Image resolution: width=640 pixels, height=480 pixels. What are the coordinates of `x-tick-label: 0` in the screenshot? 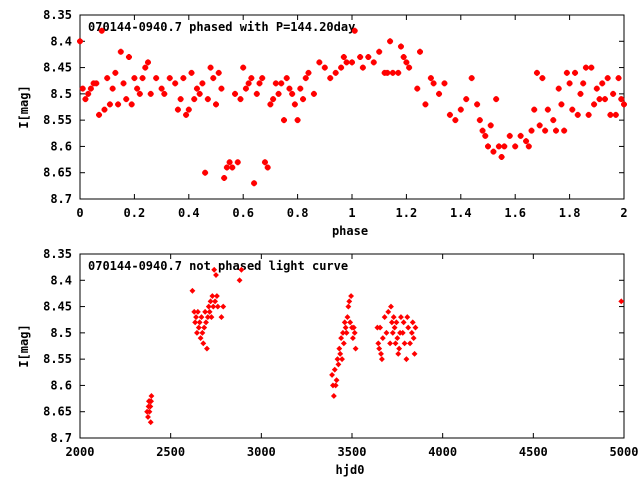 It's located at (79, 213).